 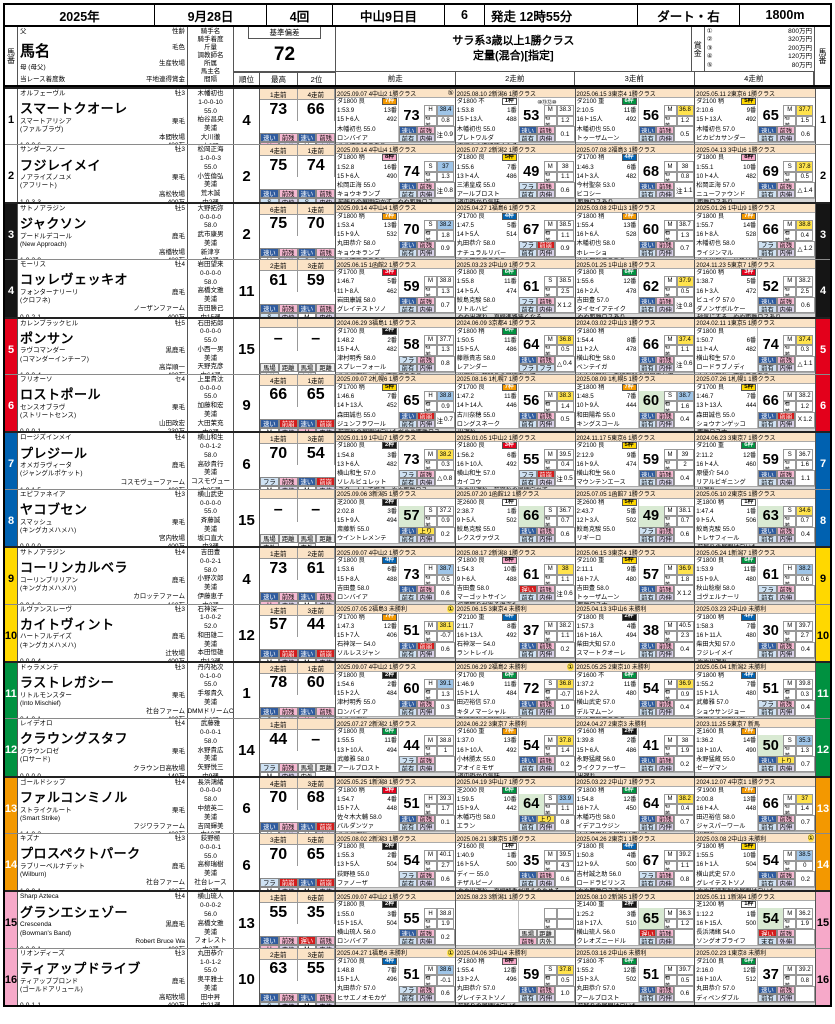 I want to click on trainer-name: 水野貴広, so click(x=210, y=750).